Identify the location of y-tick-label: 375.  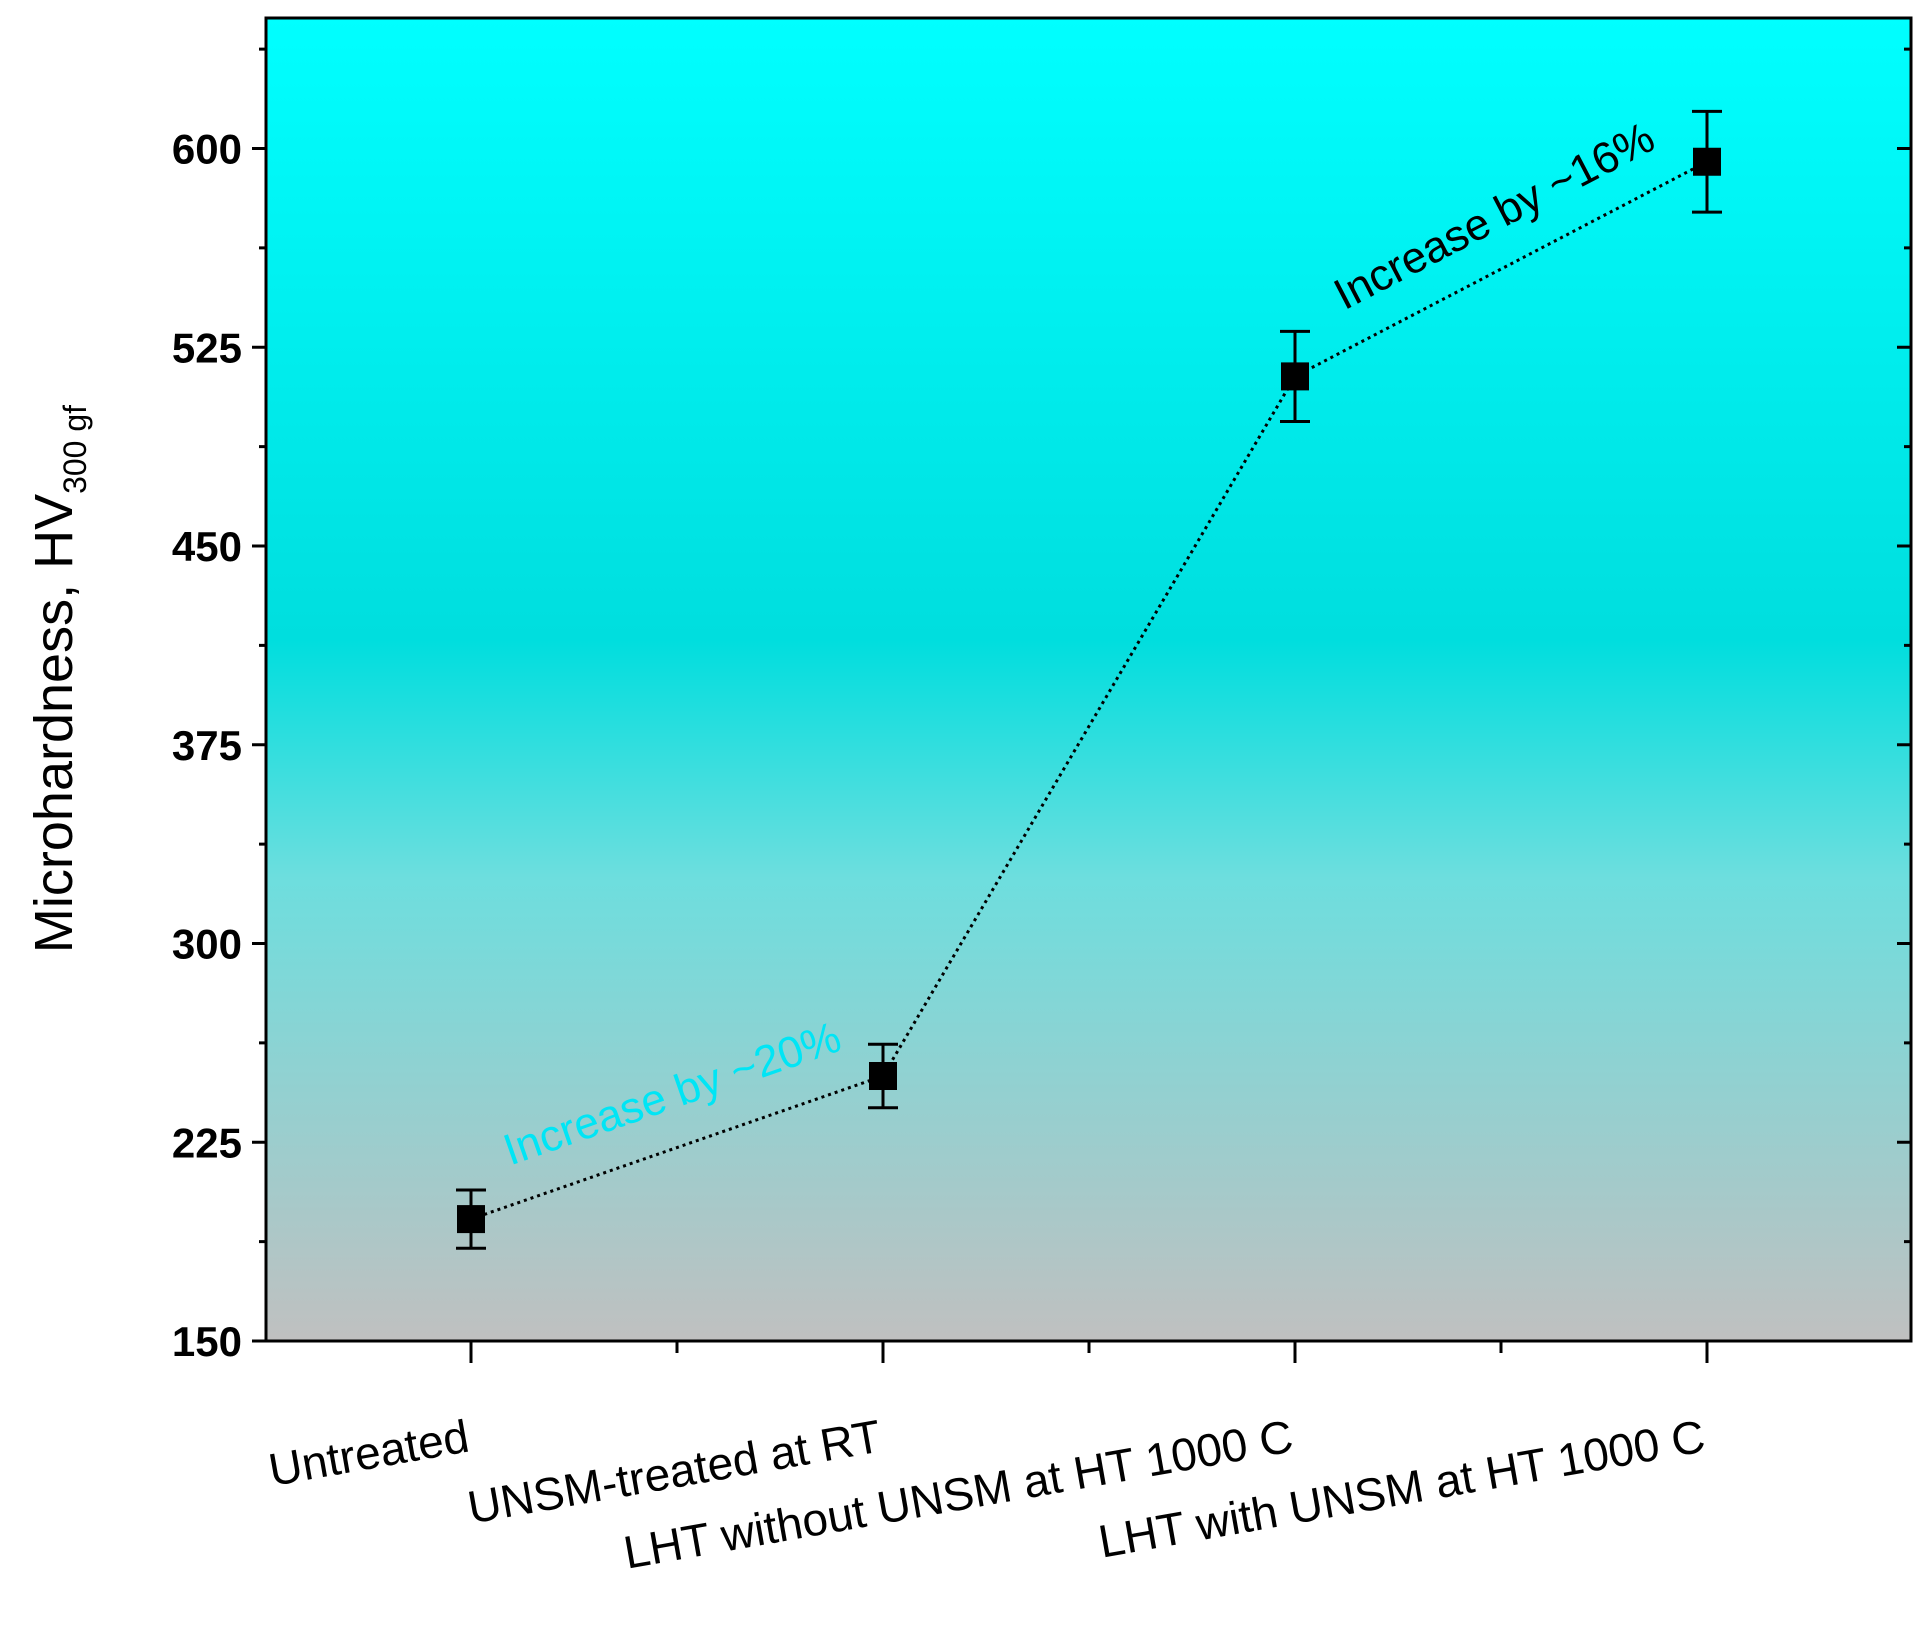
(207, 745).